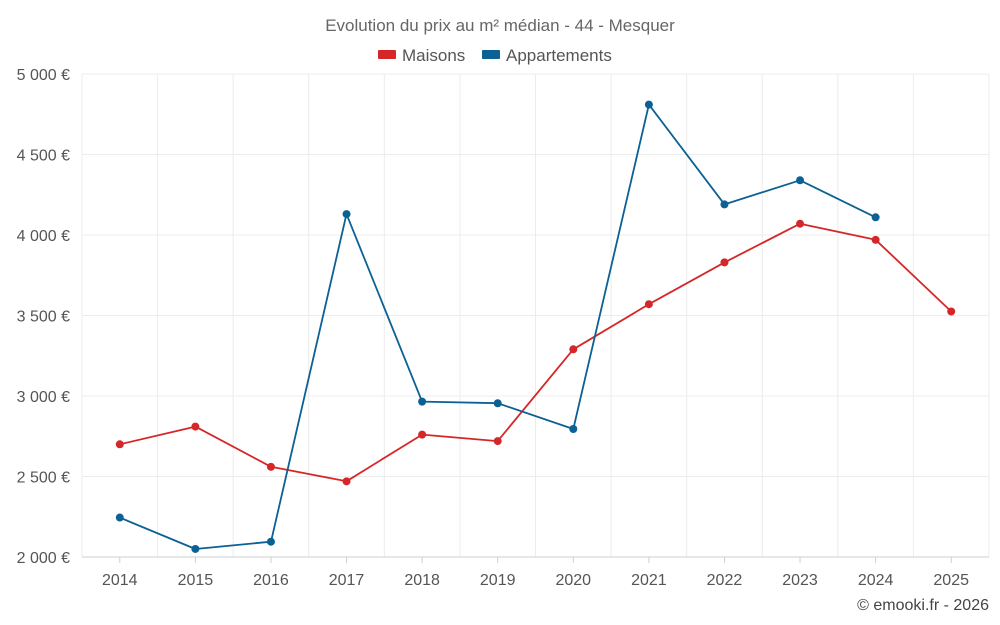  What do you see at coordinates (43, 75) in the screenshot?
I see `y-tick-label: 5 000 €` at bounding box center [43, 75].